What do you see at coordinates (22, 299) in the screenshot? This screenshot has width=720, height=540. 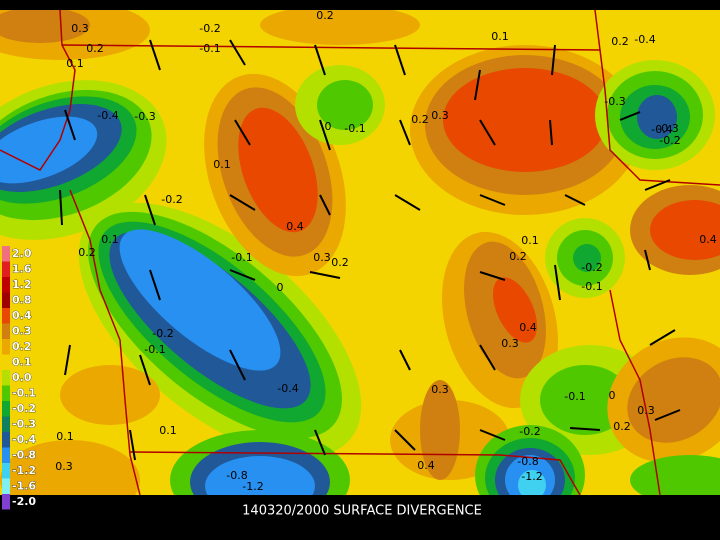 I see `legend-label: 0.8` at bounding box center [22, 299].